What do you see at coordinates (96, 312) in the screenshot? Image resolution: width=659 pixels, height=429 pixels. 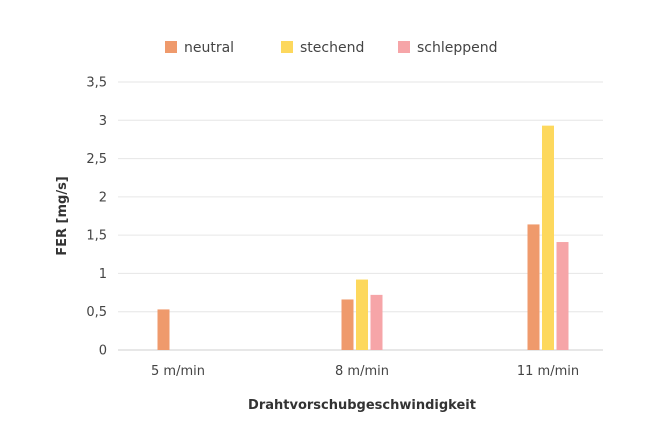 I see `y-tick-label: 0,5` at bounding box center [96, 312].